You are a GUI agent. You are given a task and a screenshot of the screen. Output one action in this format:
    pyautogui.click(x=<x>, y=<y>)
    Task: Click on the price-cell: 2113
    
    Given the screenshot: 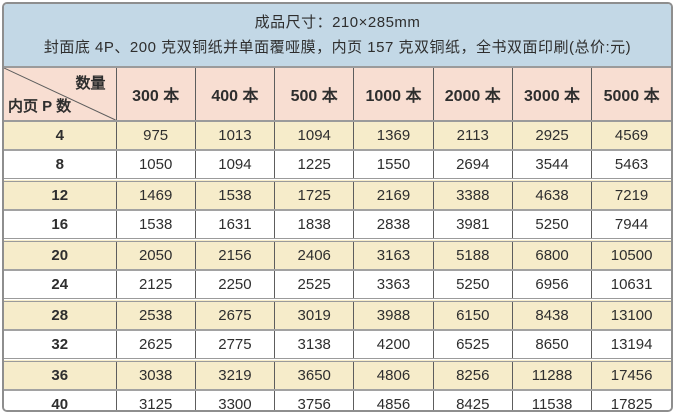 What is the action you would take?
    pyautogui.click(x=472, y=135)
    